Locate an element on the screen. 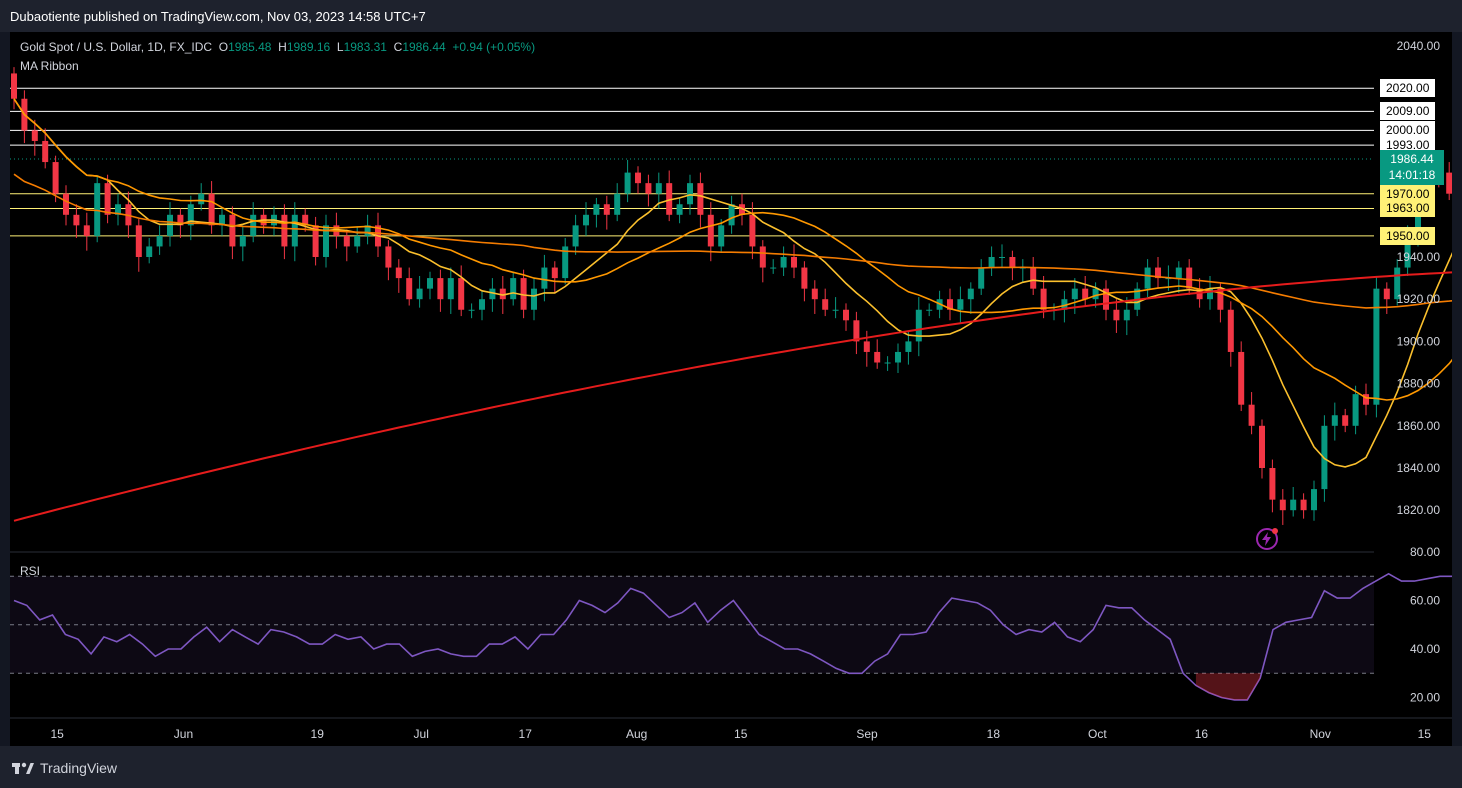 The height and width of the screenshot is (788, 1462). time-axis-tick: Jun is located at coordinates (183, 734).